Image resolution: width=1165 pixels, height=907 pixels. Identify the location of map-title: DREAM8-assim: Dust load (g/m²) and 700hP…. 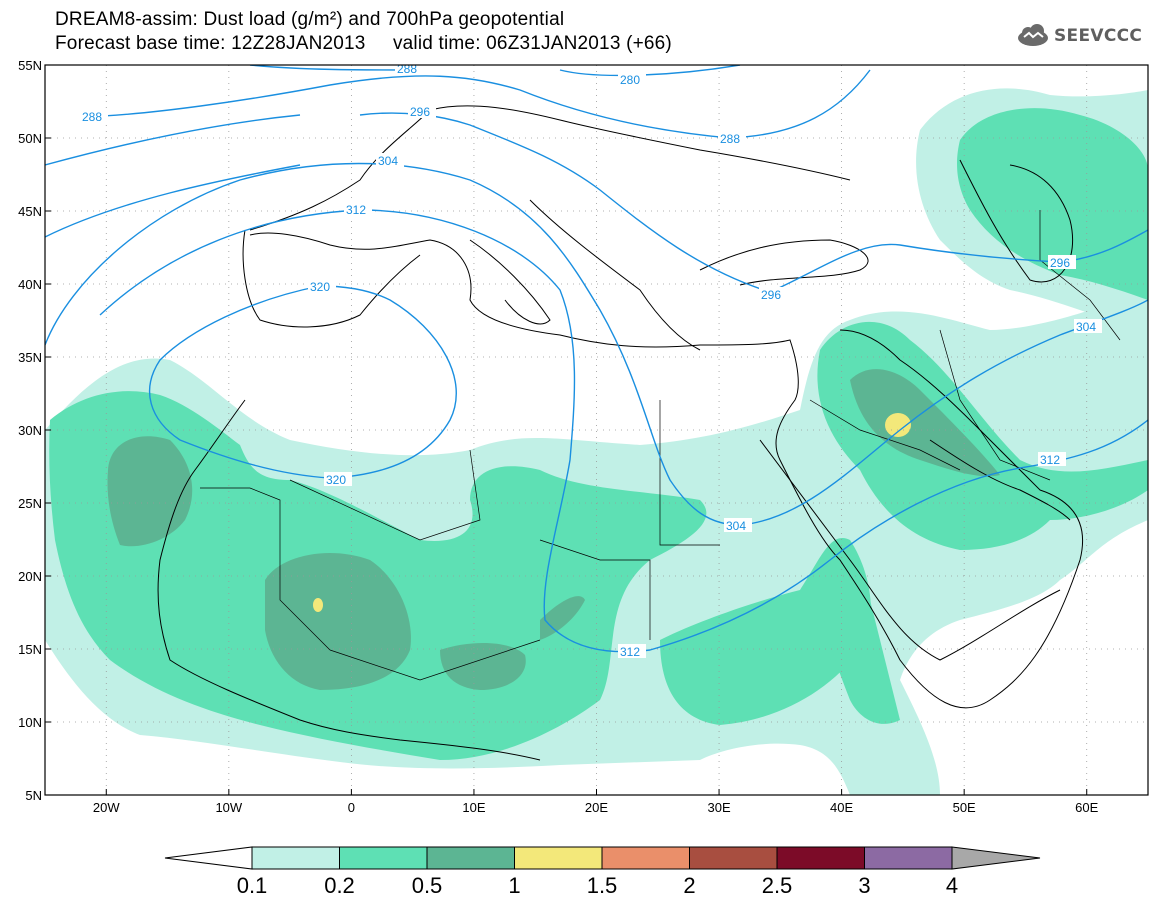
(310, 19).